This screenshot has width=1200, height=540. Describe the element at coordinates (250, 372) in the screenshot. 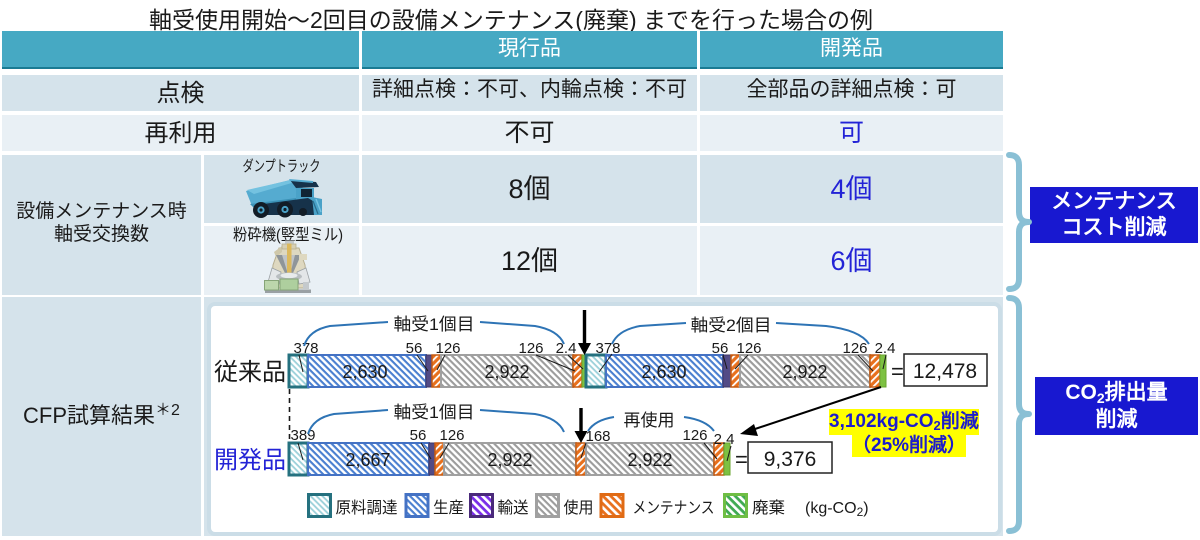

I see `svg-text: 従来品` at that location.